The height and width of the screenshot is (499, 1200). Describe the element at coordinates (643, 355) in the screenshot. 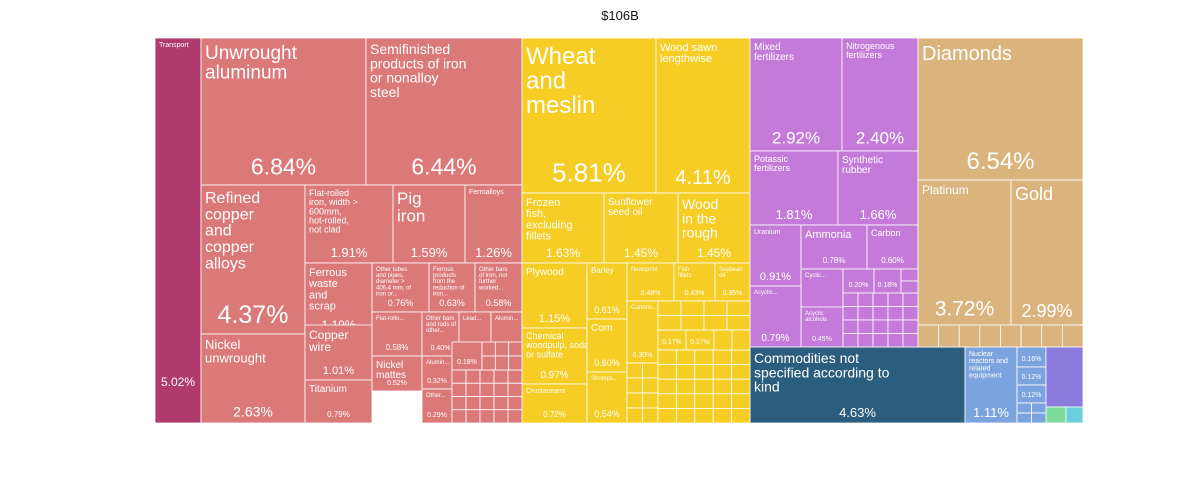

I see `tile-share-label: 0.30%` at that location.